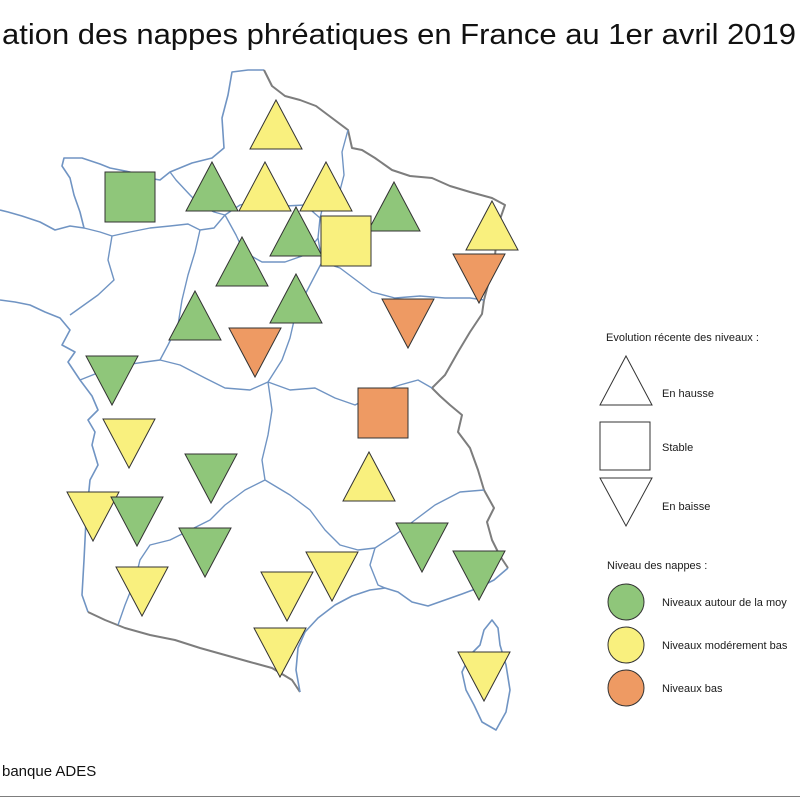 Image resolution: width=800 pixels, height=800 pixels. What do you see at coordinates (657, 566) in the screenshot?
I see `legend-level-title: Niveau des nappes :` at bounding box center [657, 566].